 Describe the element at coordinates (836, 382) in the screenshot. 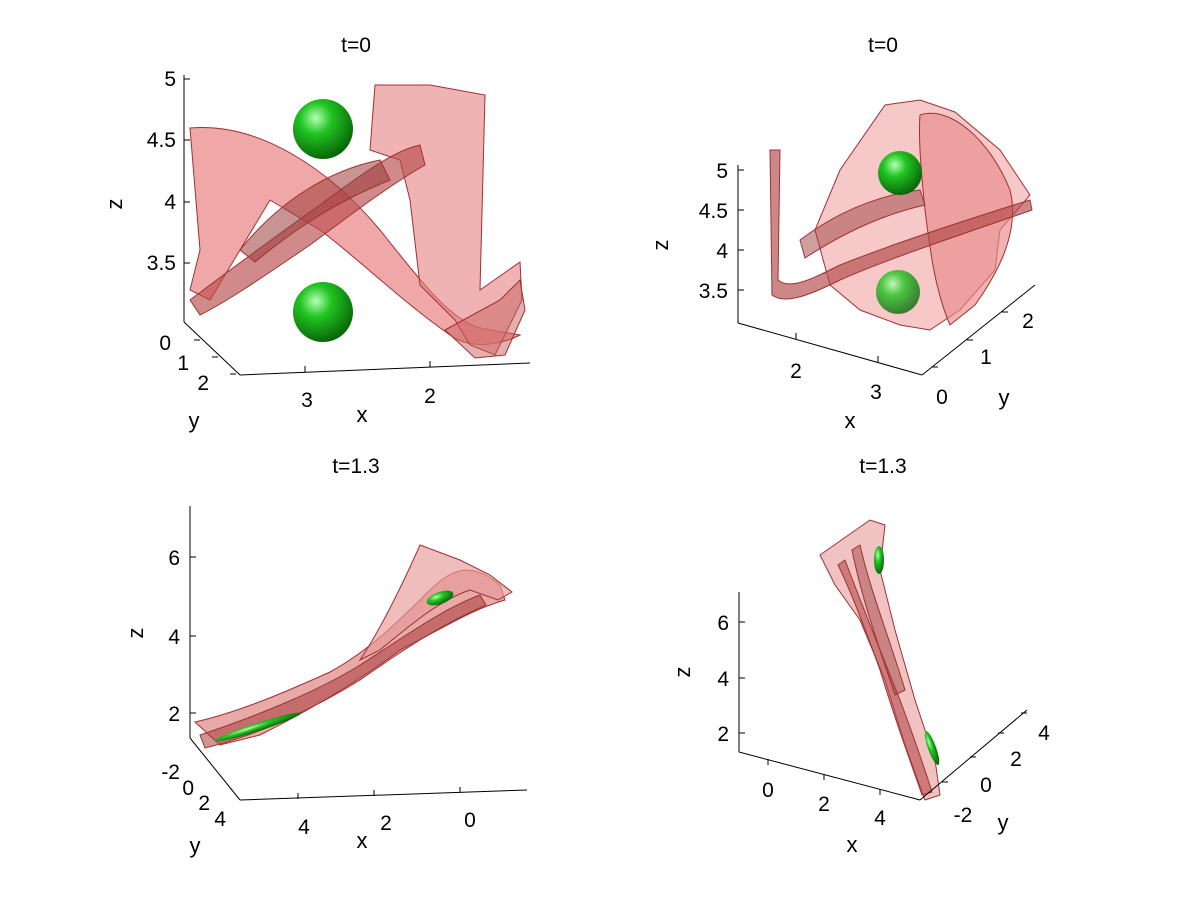

I see `x-tick-labels: 2 3` at that location.